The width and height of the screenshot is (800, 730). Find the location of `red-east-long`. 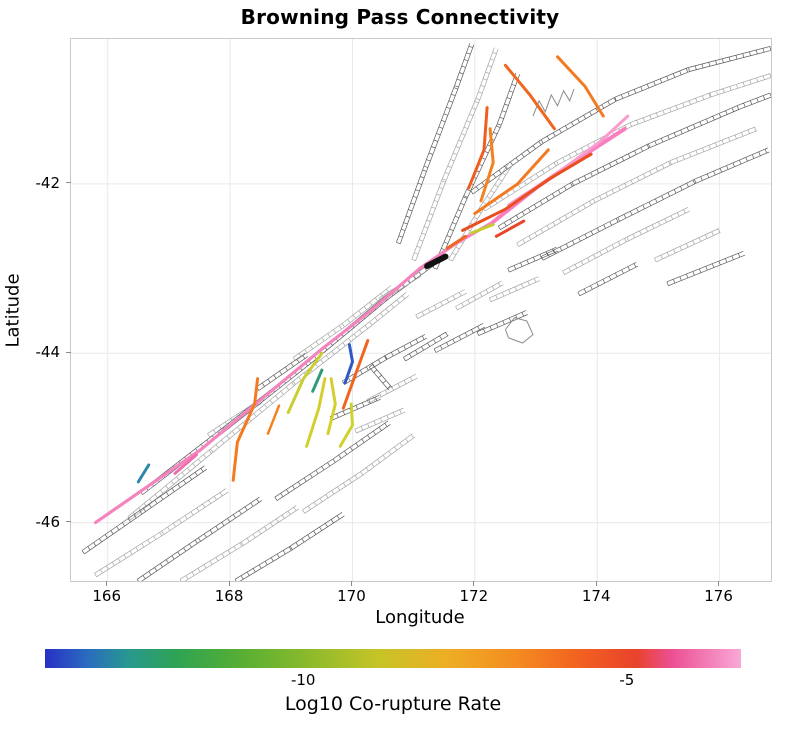

red-east-long is located at coordinates (527, 192).